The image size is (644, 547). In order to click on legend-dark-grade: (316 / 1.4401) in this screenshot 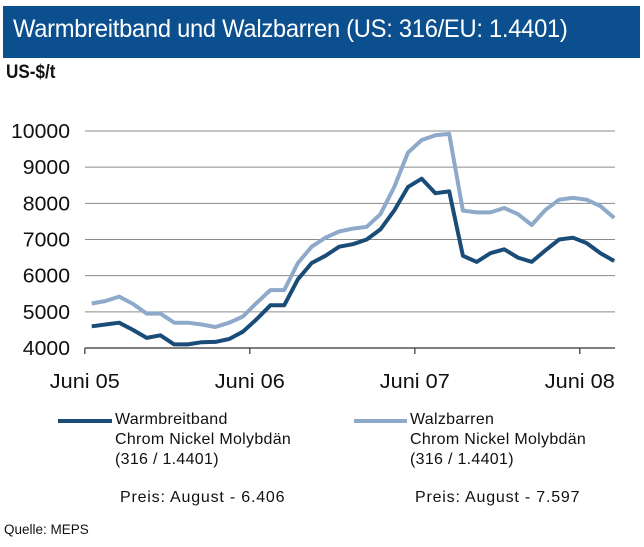, I will do `click(167, 459)`.